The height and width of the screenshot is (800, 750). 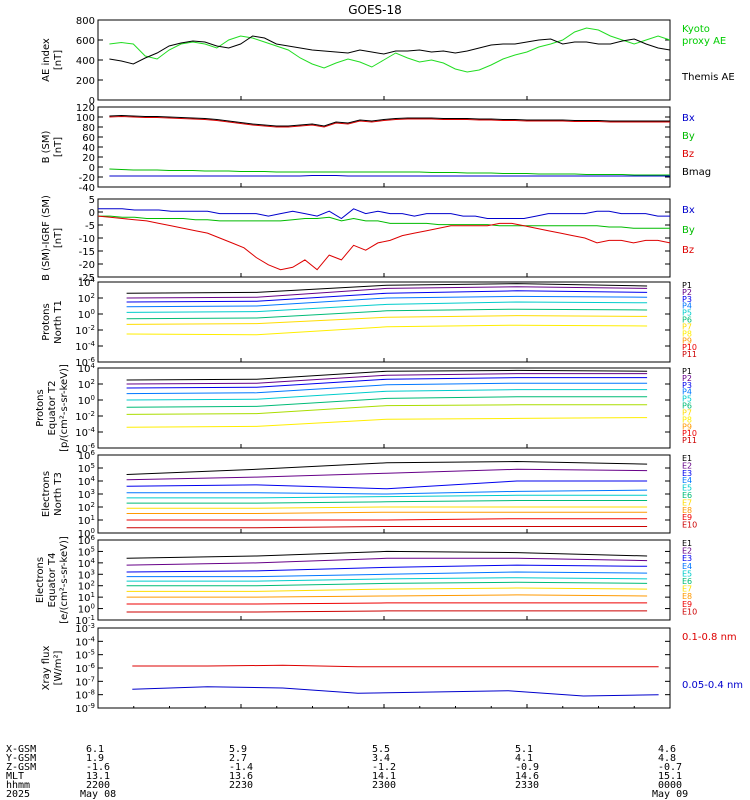 I want to click on y-axis-label: North T3, so click(x=58, y=494).